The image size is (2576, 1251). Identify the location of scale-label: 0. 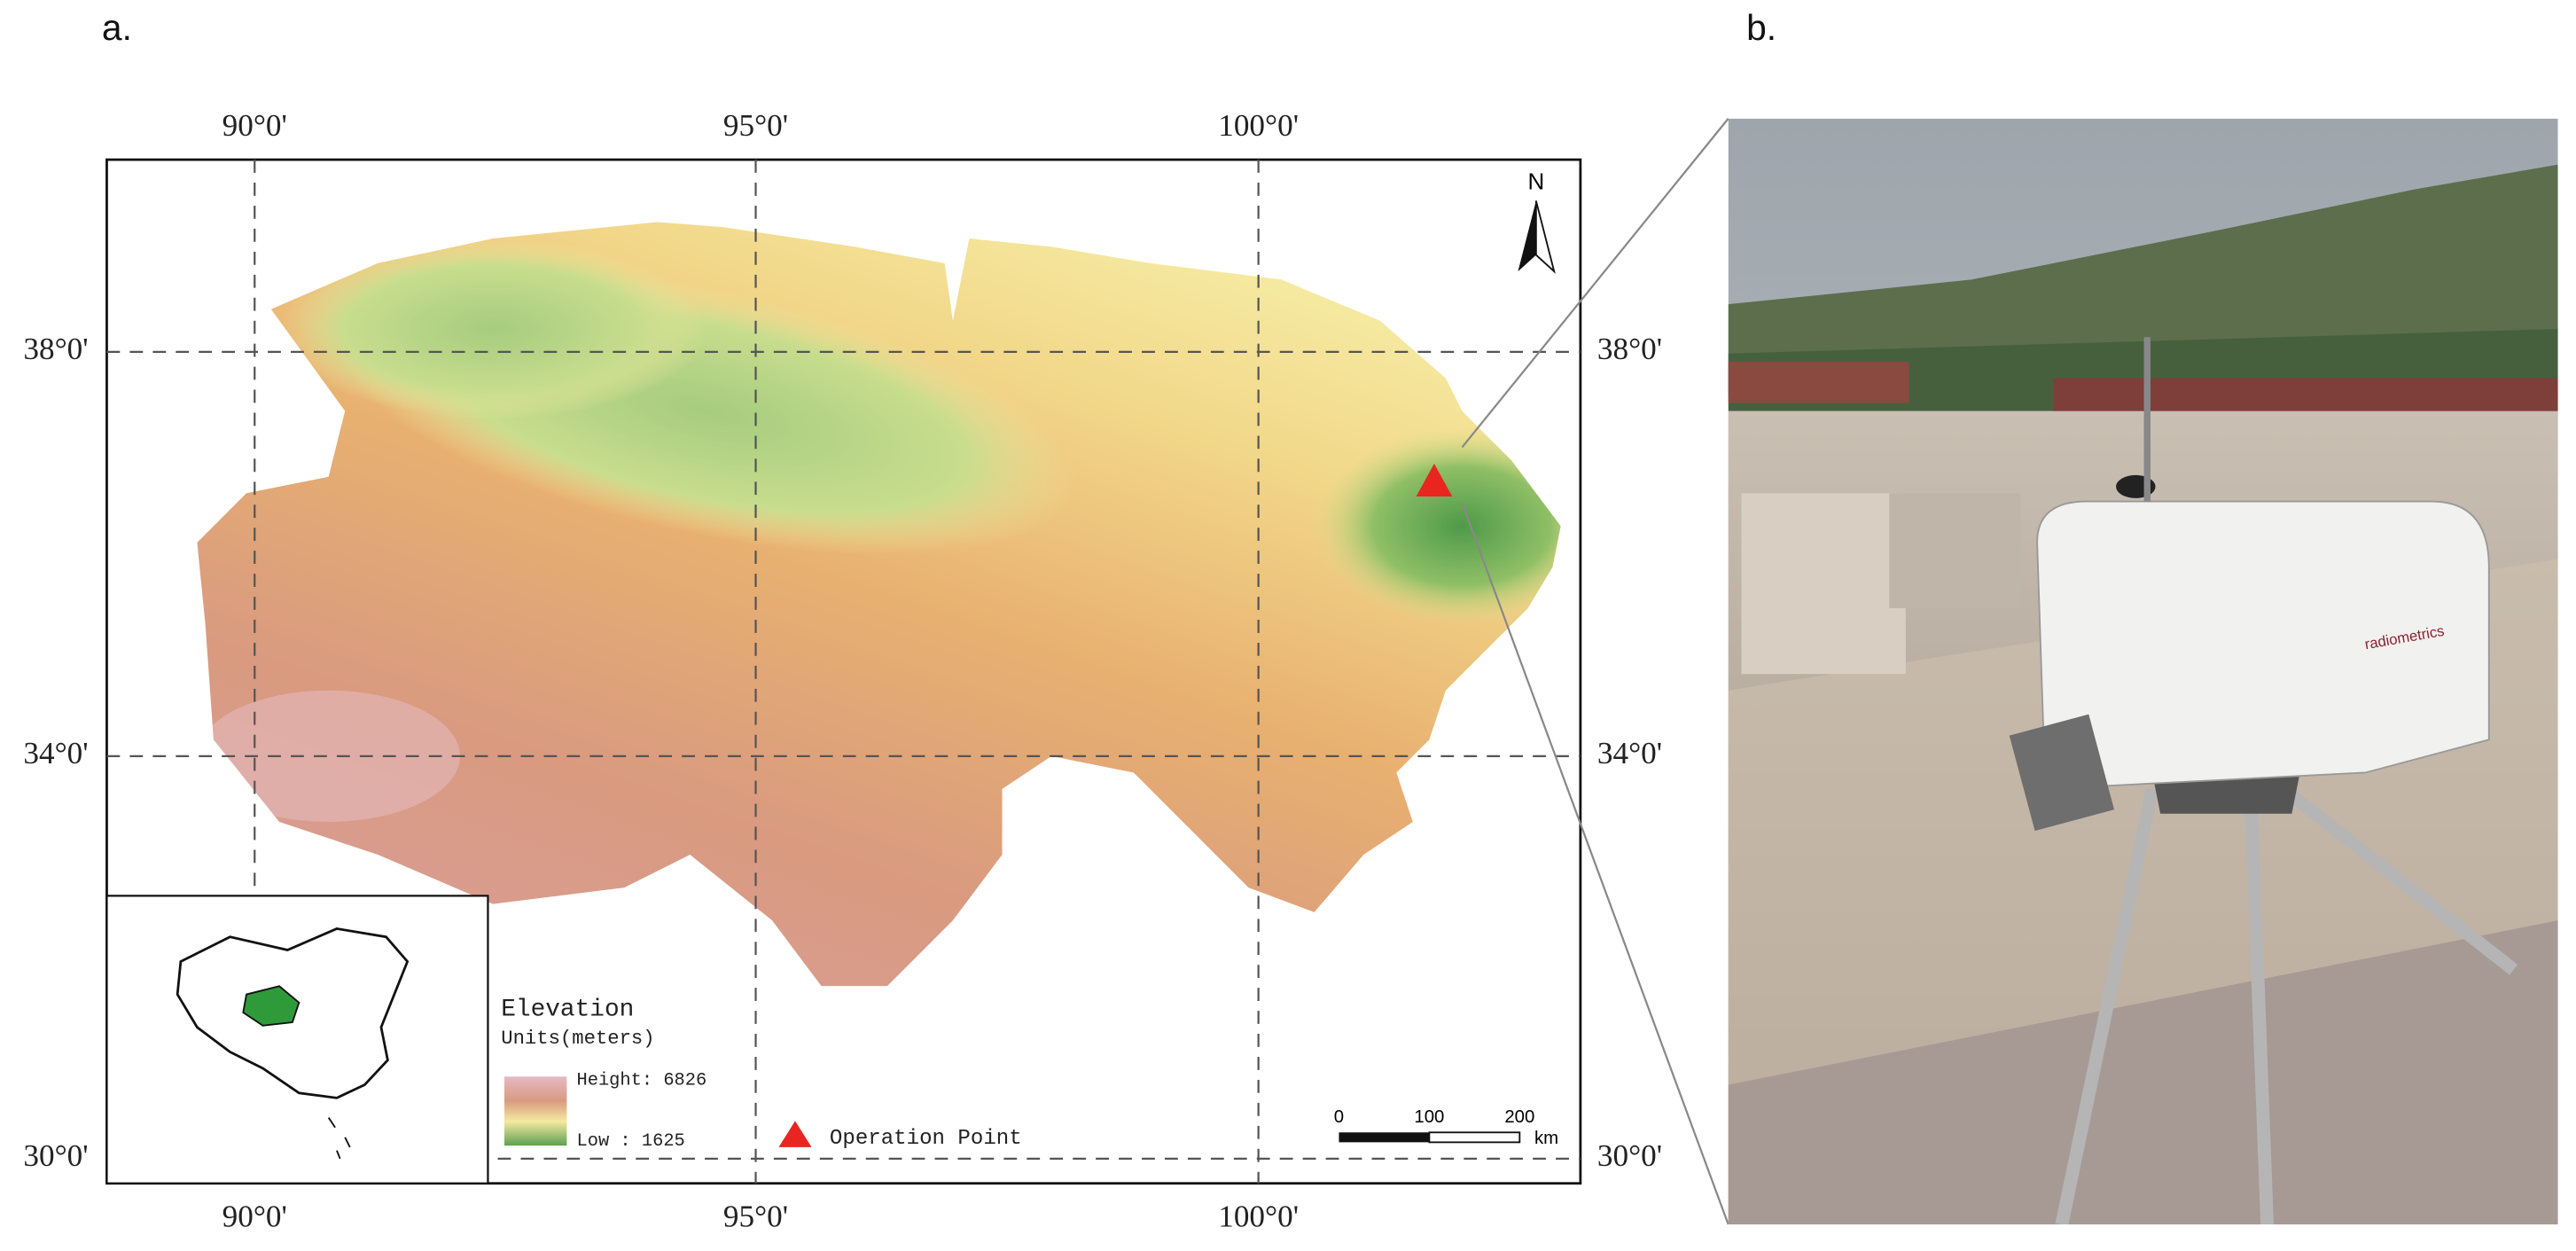
(1339, 1117).